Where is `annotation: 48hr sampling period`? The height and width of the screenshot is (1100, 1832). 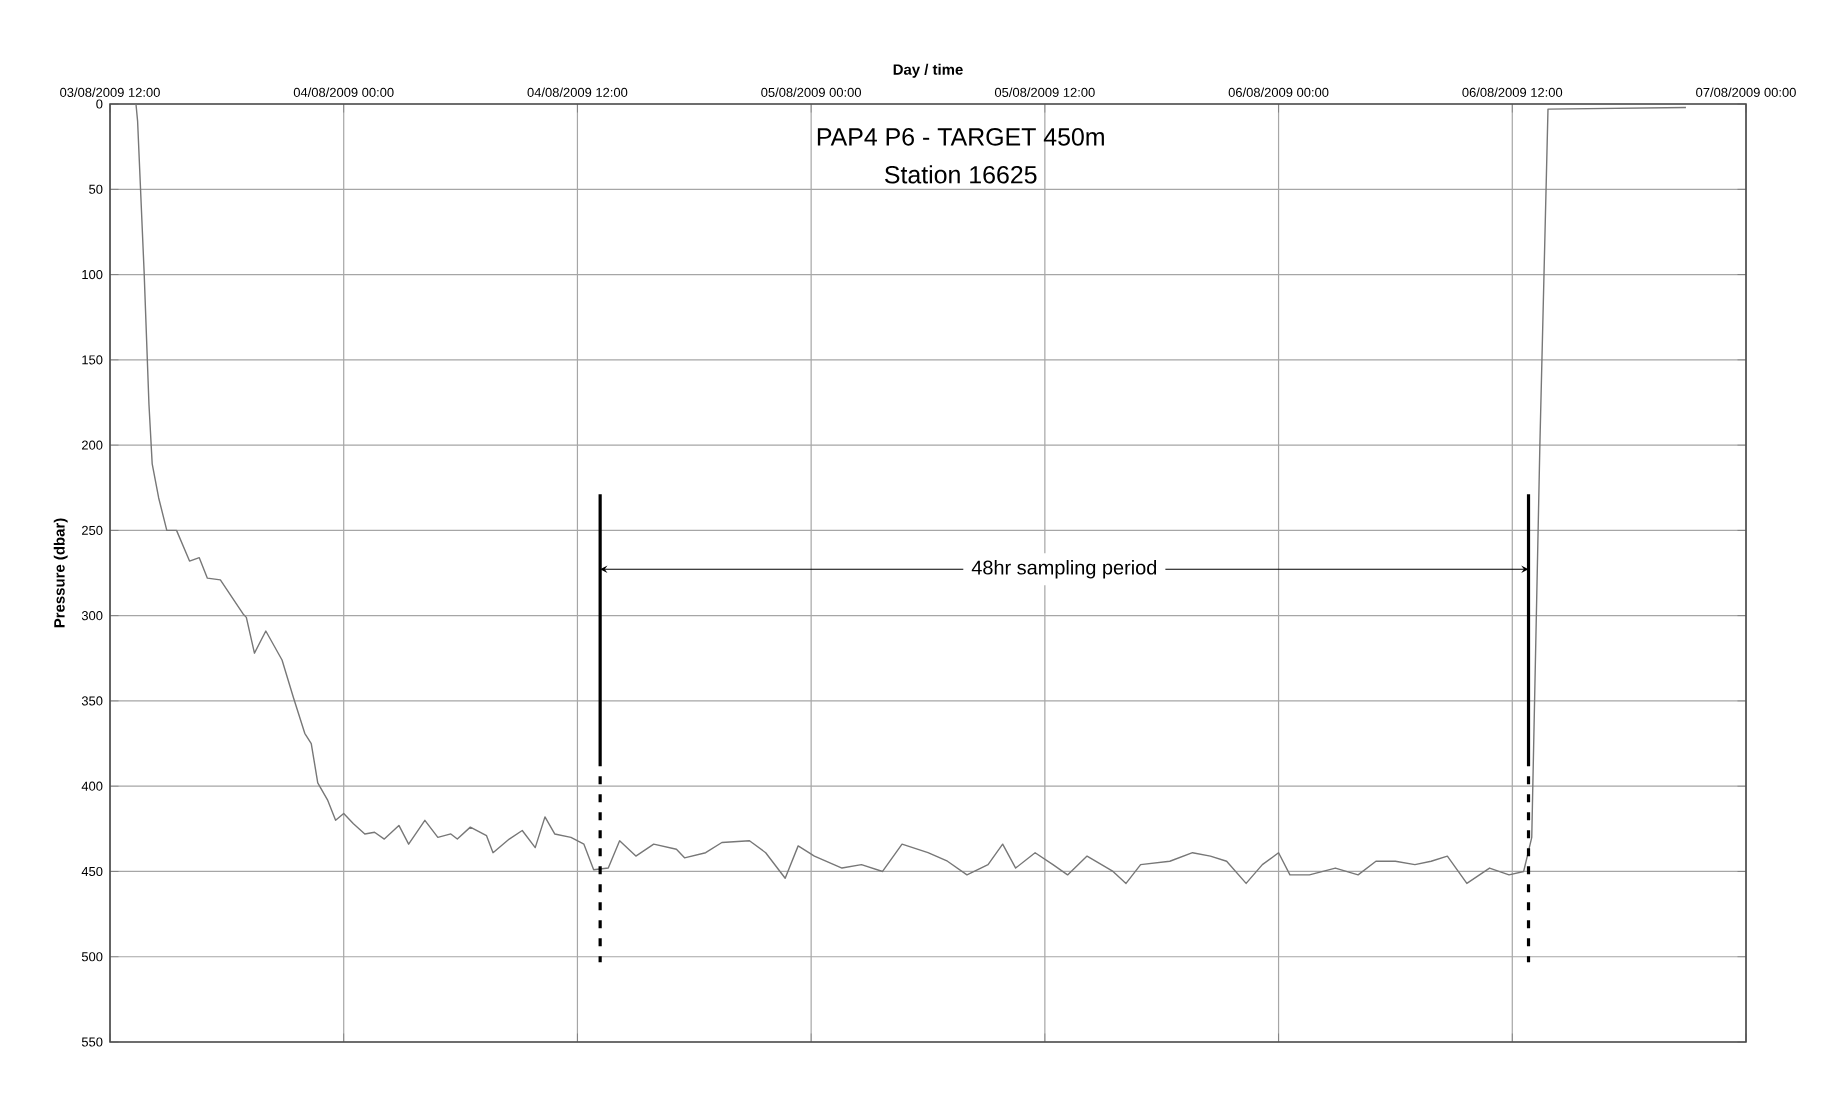
annotation: 48hr sampling period is located at coordinates (1064, 569).